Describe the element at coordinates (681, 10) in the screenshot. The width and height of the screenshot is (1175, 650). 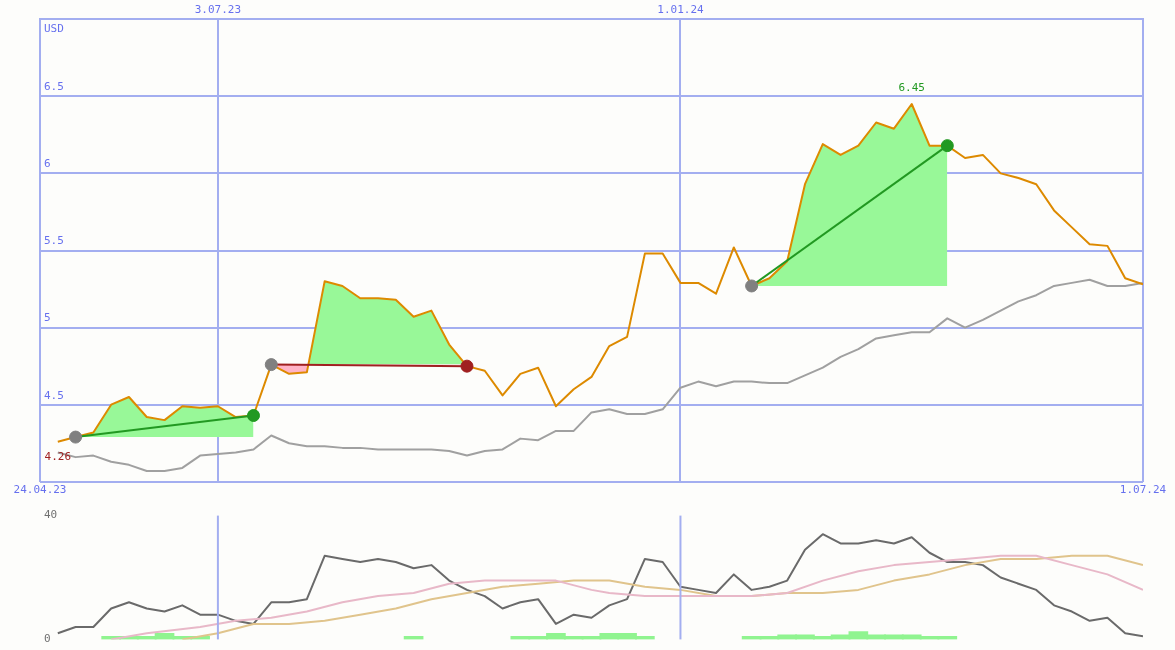
I see `x2-tick-label: 1.01.24` at that location.